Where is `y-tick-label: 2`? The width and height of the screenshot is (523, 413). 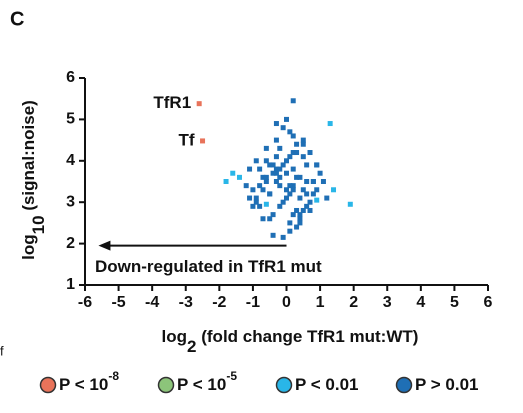 y-tick-label: 2 is located at coordinates (70, 243).